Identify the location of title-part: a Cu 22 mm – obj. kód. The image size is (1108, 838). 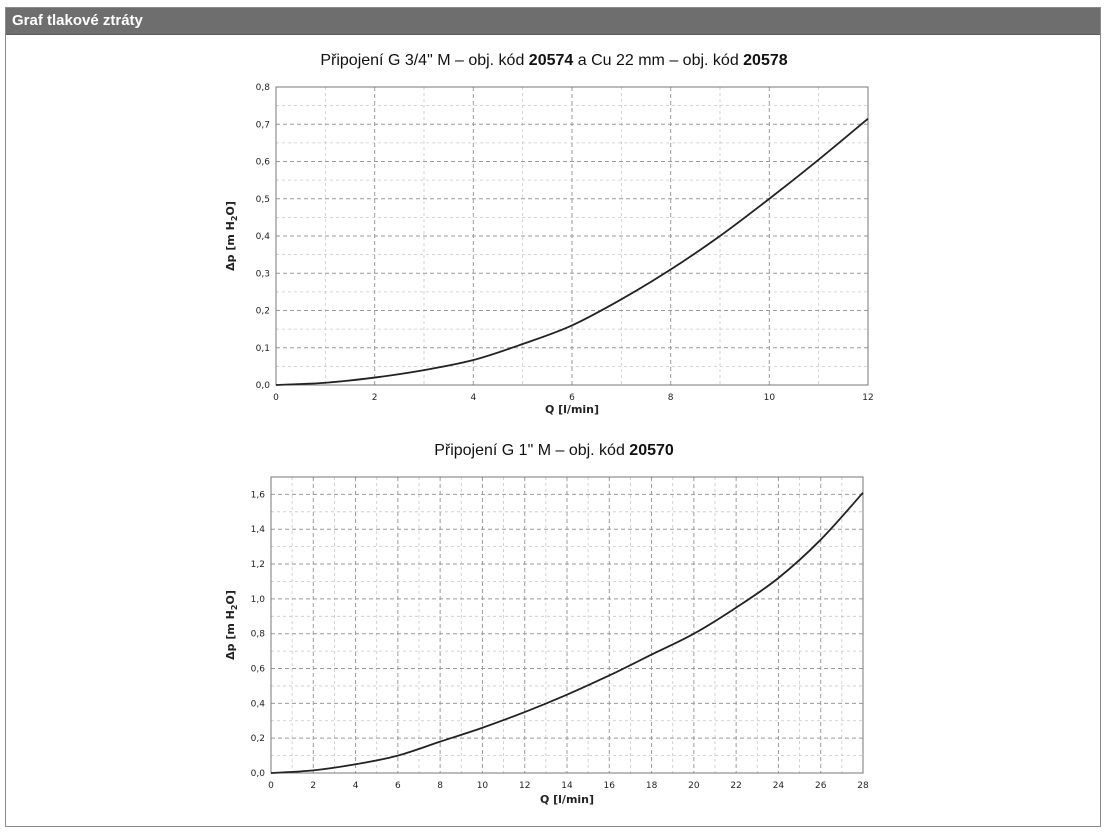
(658, 60).